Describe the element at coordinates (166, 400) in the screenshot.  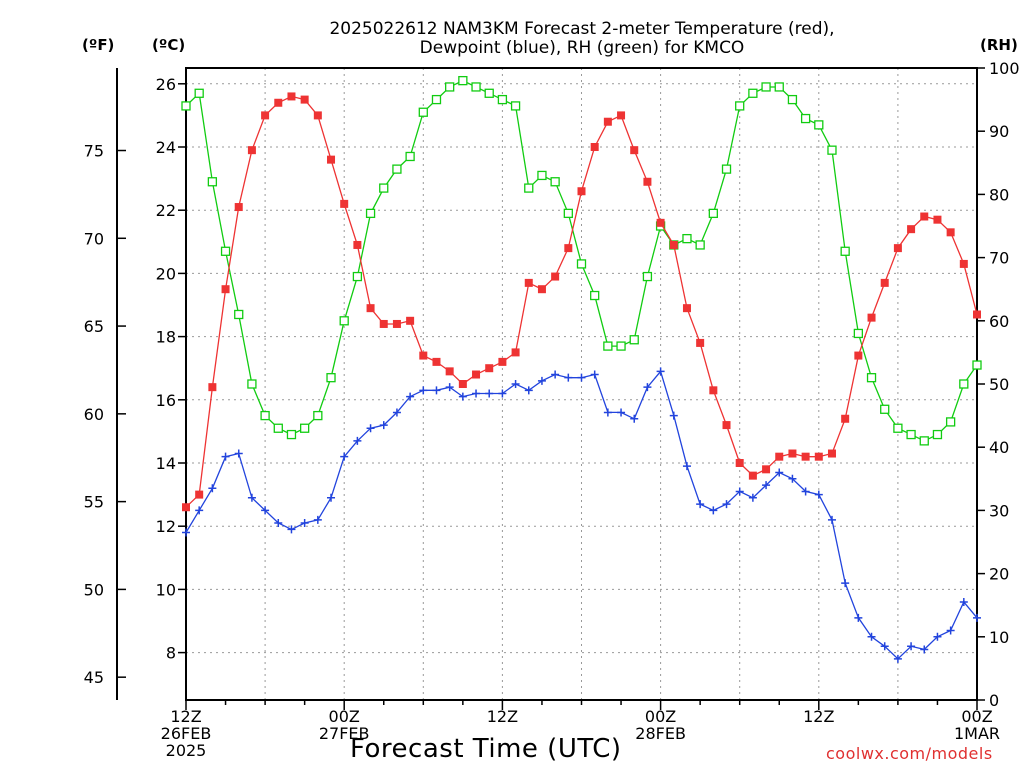
I see `c-tick-label-16: 16` at that location.